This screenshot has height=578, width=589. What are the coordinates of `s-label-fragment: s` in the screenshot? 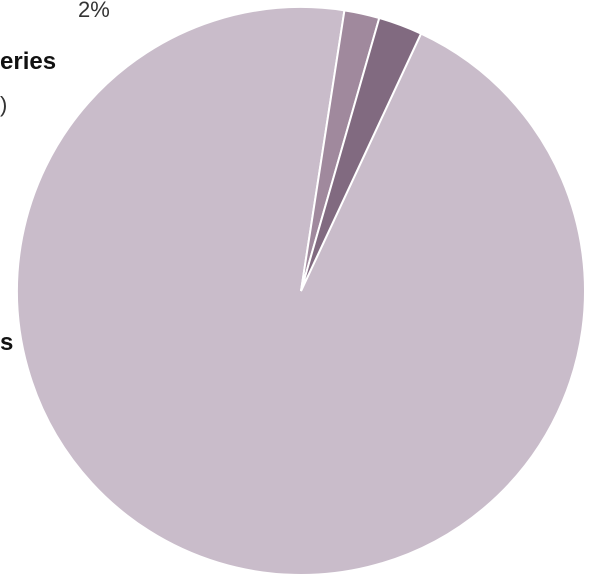 It's located at (6, 342).